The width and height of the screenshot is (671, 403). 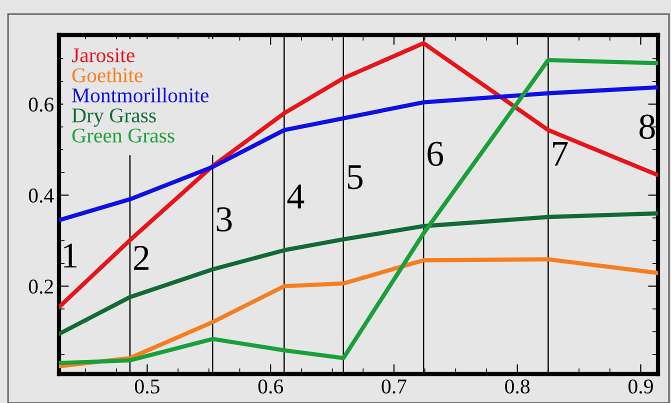 What do you see at coordinates (517, 386) in the screenshot?
I see `x-tick-label: 0.8` at bounding box center [517, 386].